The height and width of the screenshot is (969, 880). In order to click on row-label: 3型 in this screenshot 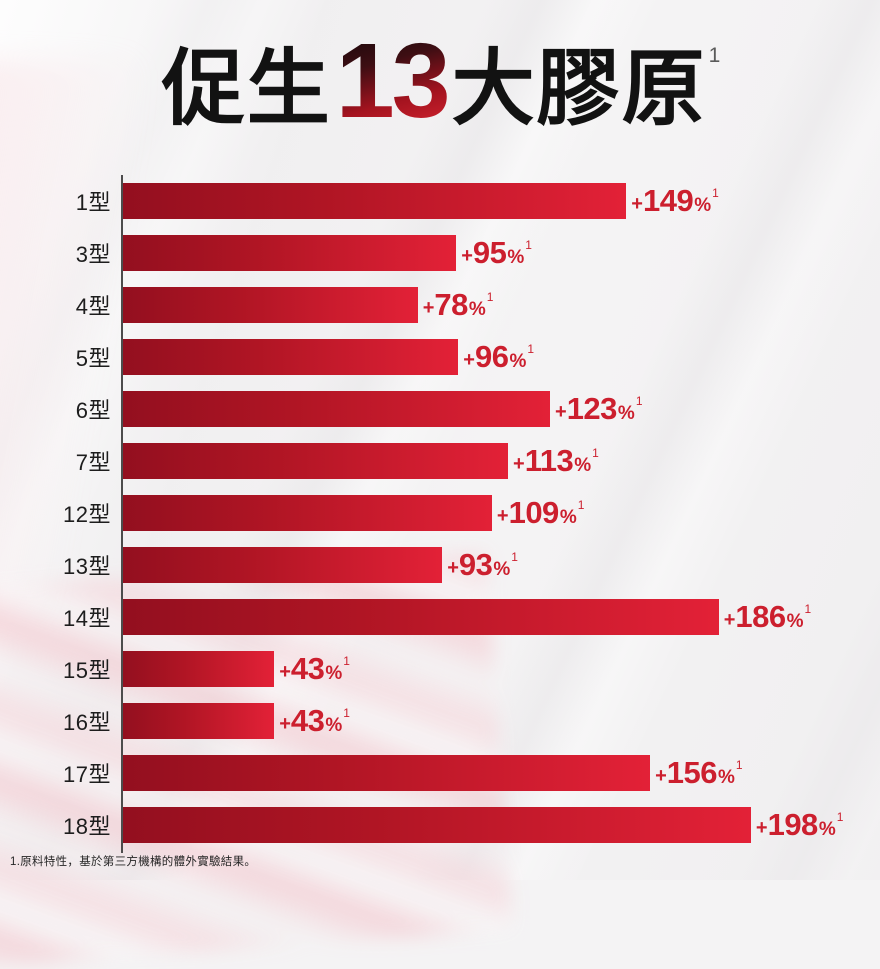, I will do `click(93, 254)`.